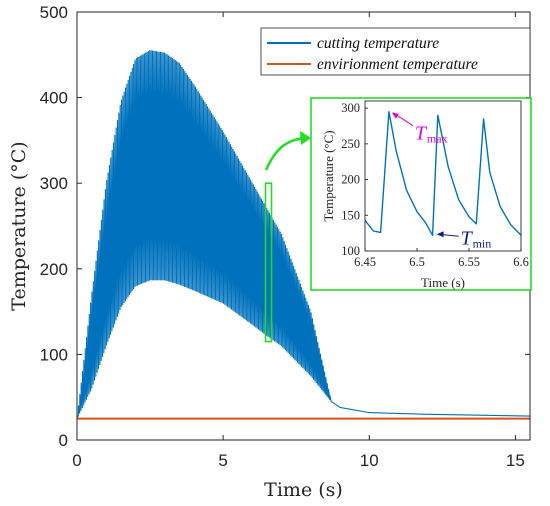  Describe the element at coordinates (417, 262) in the screenshot. I see `inset-x-tick-label: 6.5` at that location.